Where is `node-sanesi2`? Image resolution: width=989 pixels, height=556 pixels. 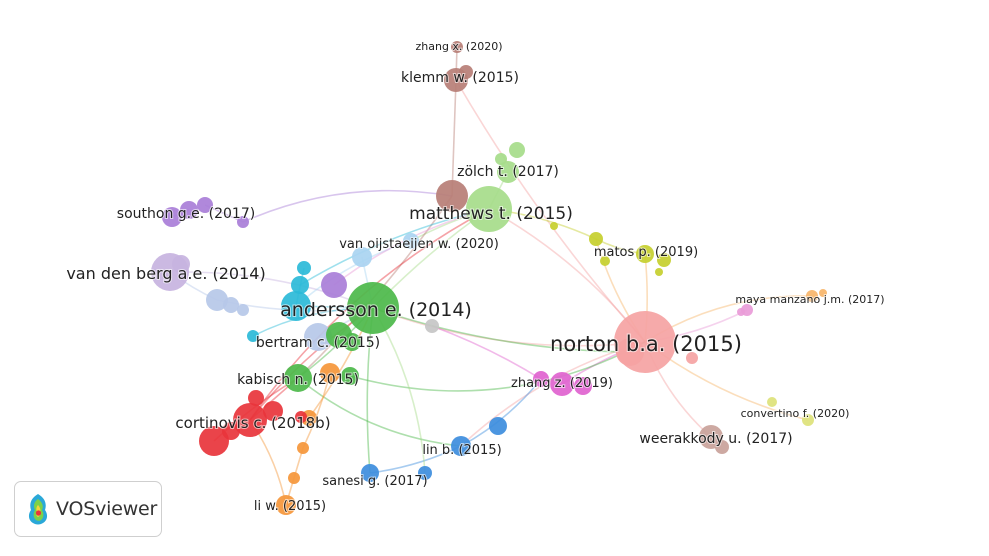
node-sanesi2 is located at coordinates (425, 473).